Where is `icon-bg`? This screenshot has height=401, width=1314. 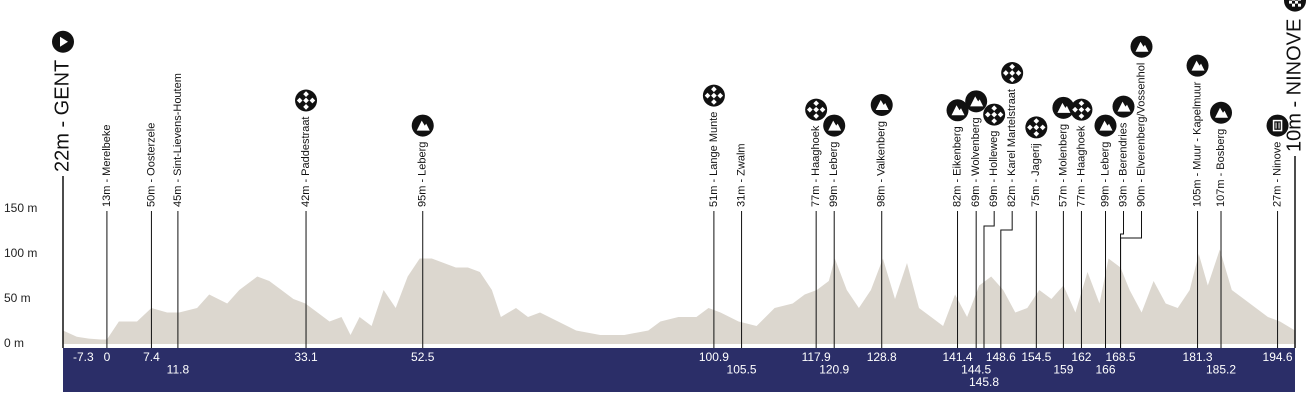 icon-bg is located at coordinates (1277, 125).